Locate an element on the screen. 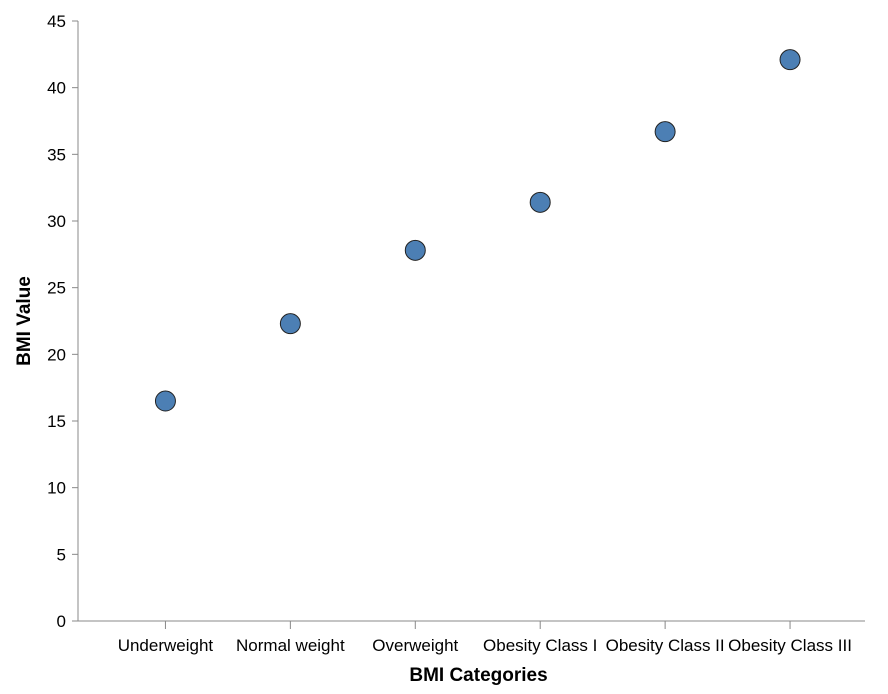 The height and width of the screenshot is (694, 888). y-axis-title: BMI Value is located at coordinates (24, 321).